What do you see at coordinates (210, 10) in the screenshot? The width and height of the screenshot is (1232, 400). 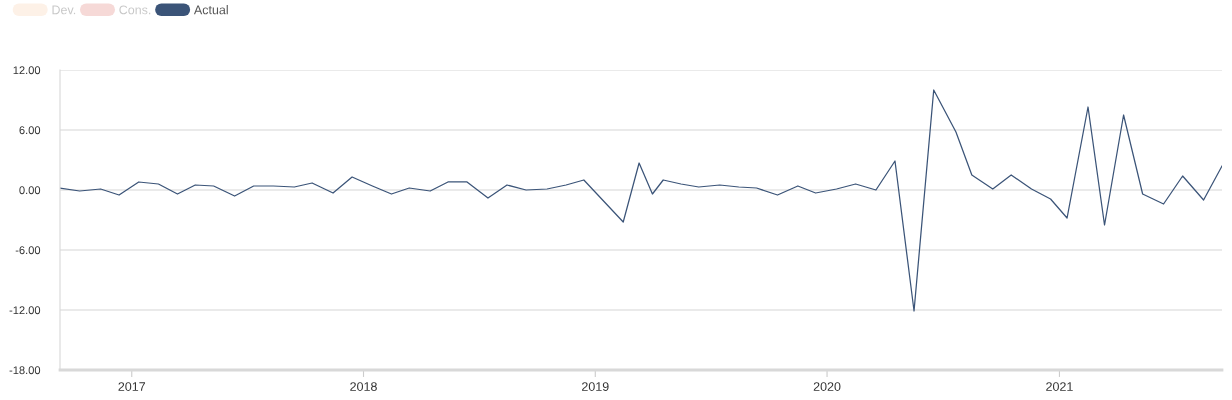 I see `legend-label: Actual` at bounding box center [210, 10].